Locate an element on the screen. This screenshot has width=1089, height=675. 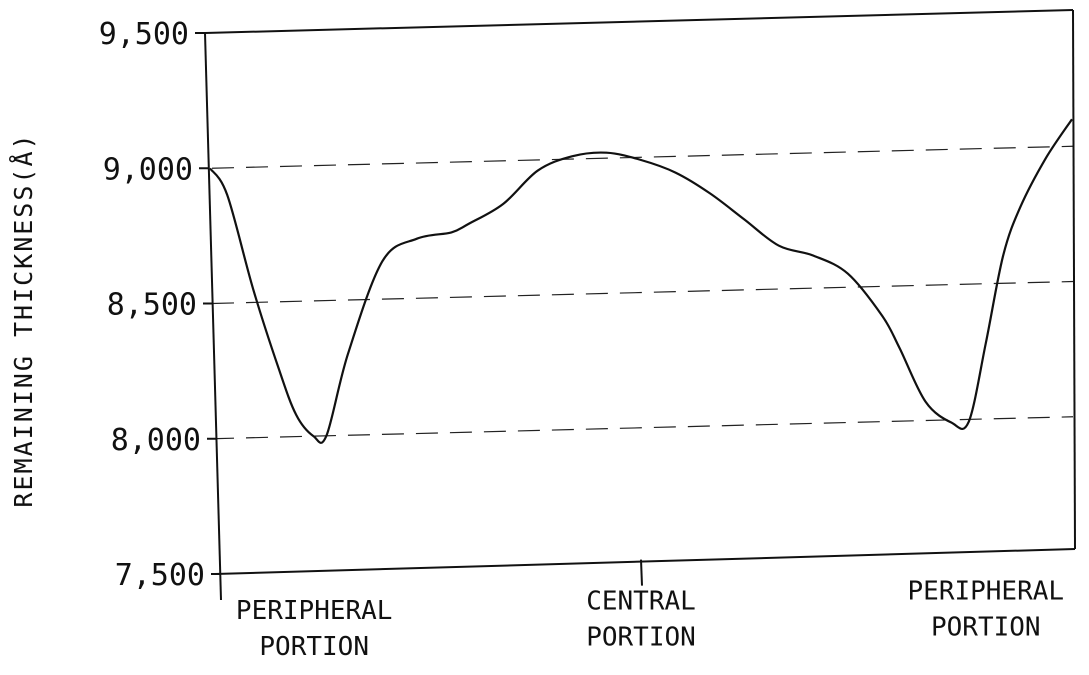
right-frame-line is located at coordinates (1074, 279).